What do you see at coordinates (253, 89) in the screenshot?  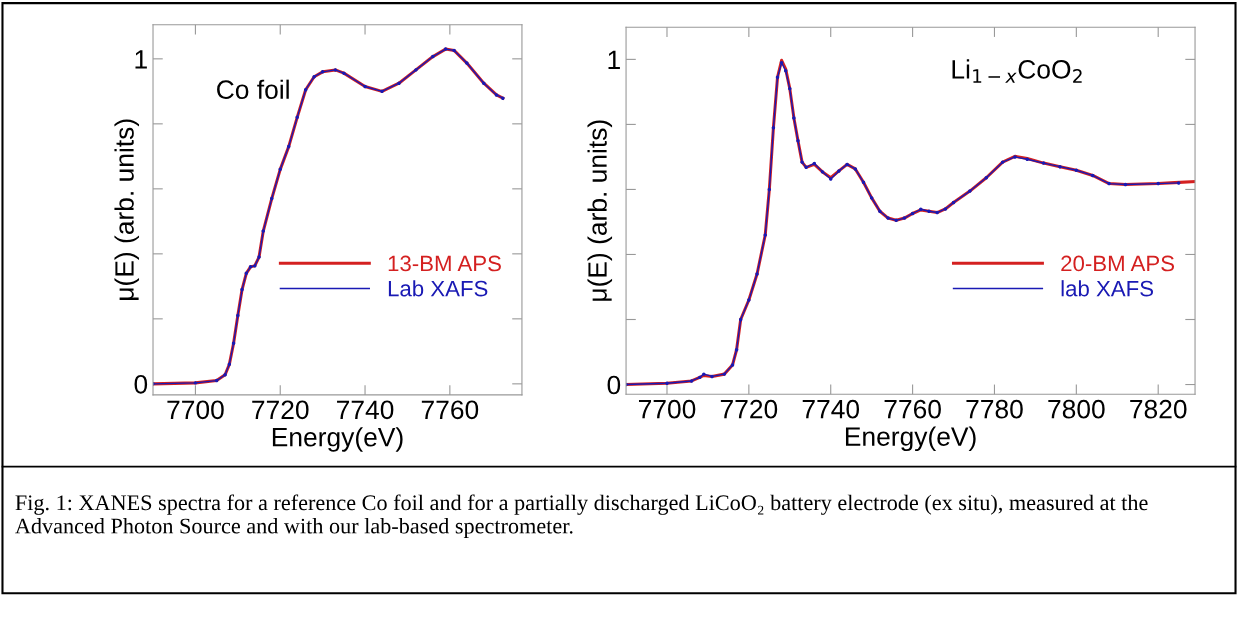 I see `annotation: Co foil` at bounding box center [253, 89].